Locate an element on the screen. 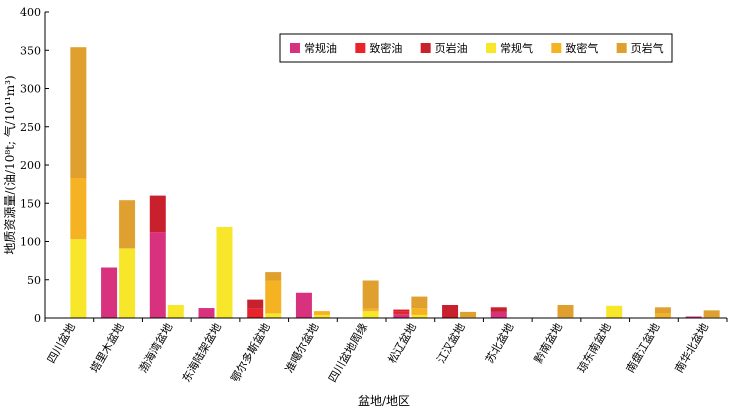 This screenshot has width=736, height=419. x-tick-label: 南盘江盆地 is located at coordinates (643, 348).